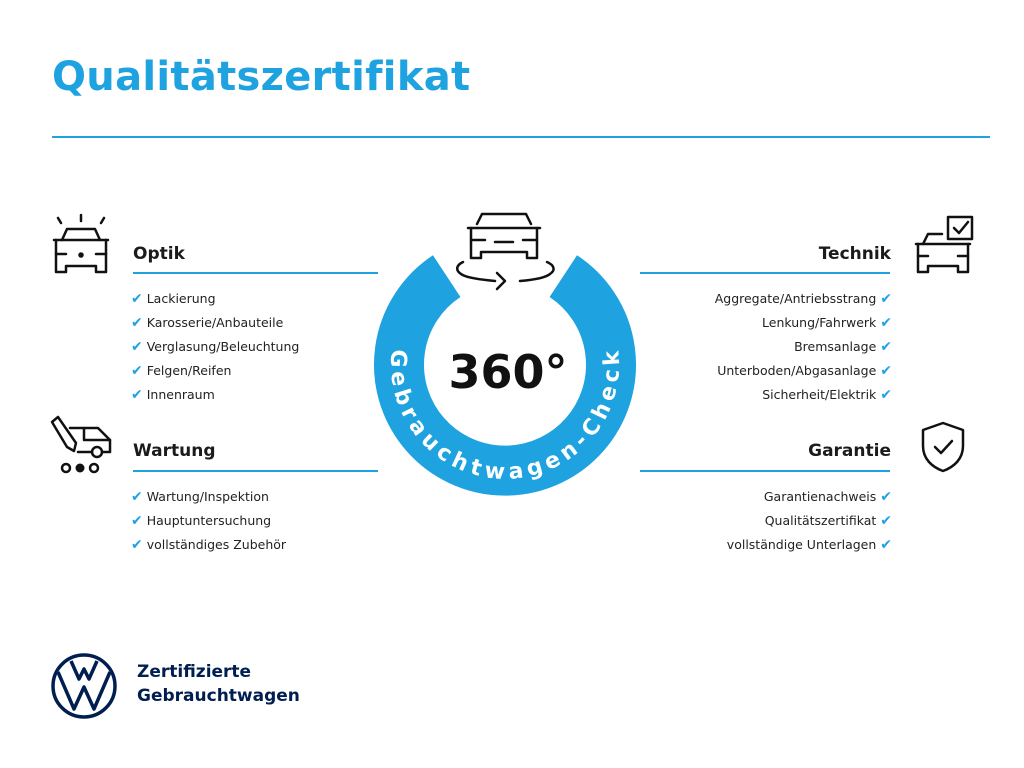 The width and height of the screenshot is (1024, 768). What do you see at coordinates (174, 451) in the screenshot?
I see `section-heading-wartung: Wartung` at bounding box center [174, 451].